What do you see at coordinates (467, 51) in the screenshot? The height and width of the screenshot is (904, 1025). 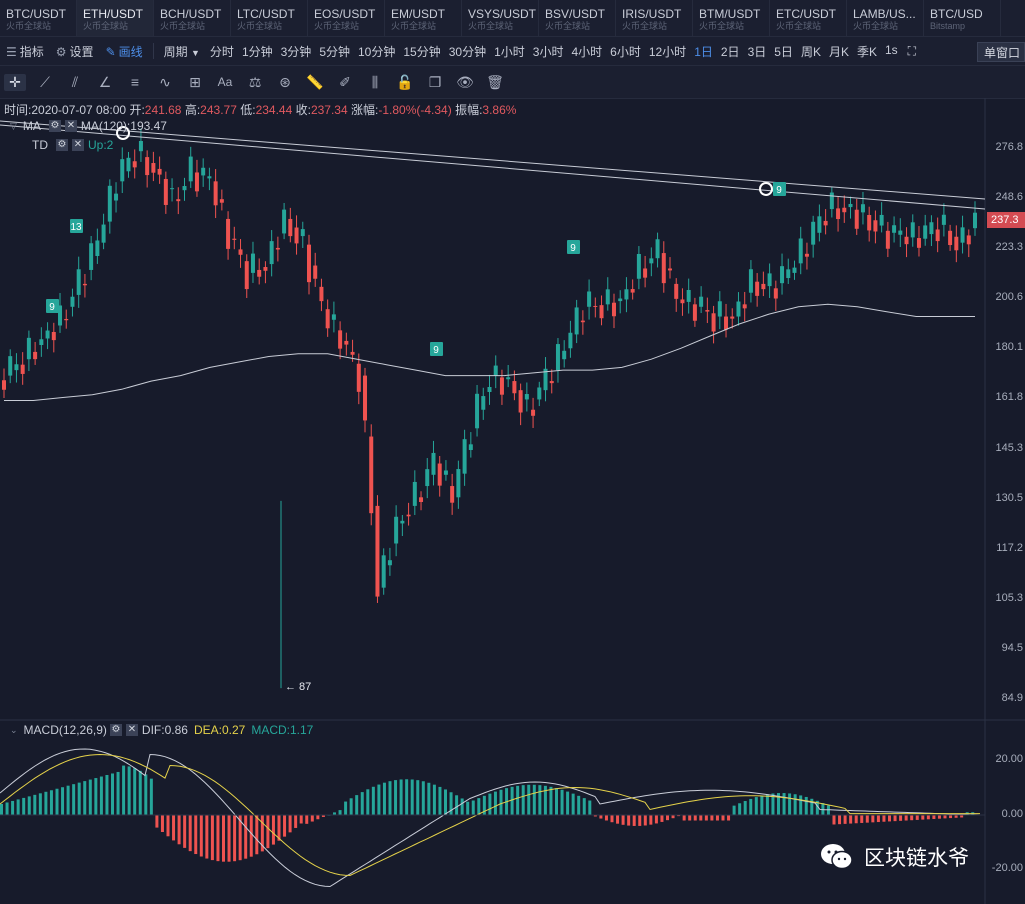 I see `interval-button: 30分钟` at bounding box center [467, 51].